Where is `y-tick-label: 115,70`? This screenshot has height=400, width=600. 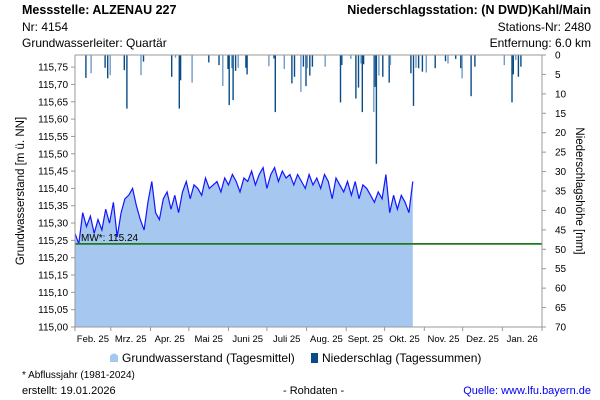
y-tick-label: 115,70 is located at coordinates (53, 85).